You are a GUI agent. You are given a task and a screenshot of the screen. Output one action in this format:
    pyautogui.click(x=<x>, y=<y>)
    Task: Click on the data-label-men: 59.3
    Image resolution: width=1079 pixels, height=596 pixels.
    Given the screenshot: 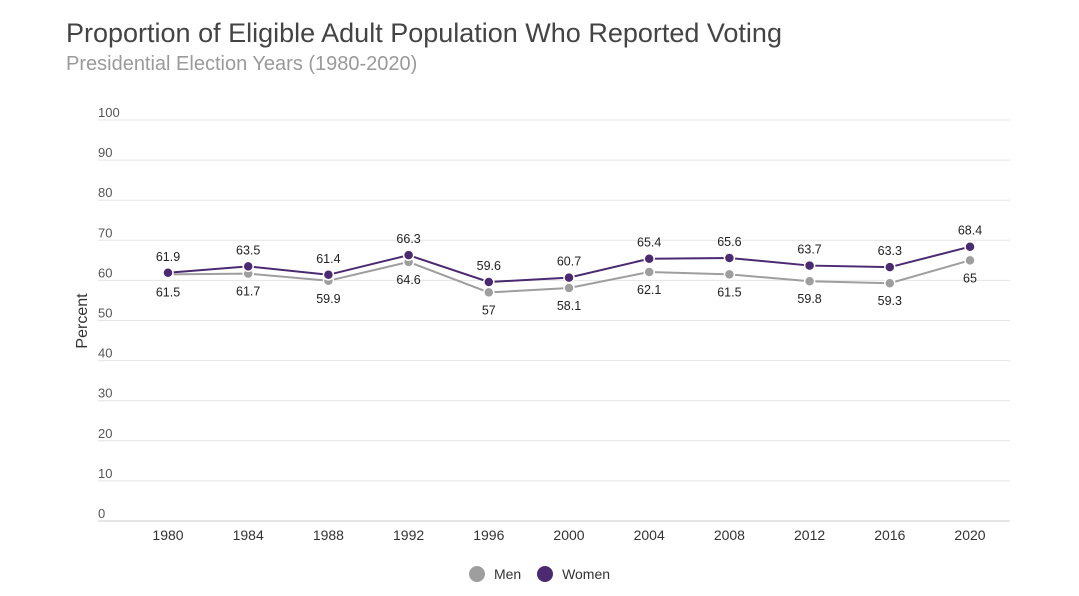 What is the action you would take?
    pyautogui.click(x=890, y=301)
    